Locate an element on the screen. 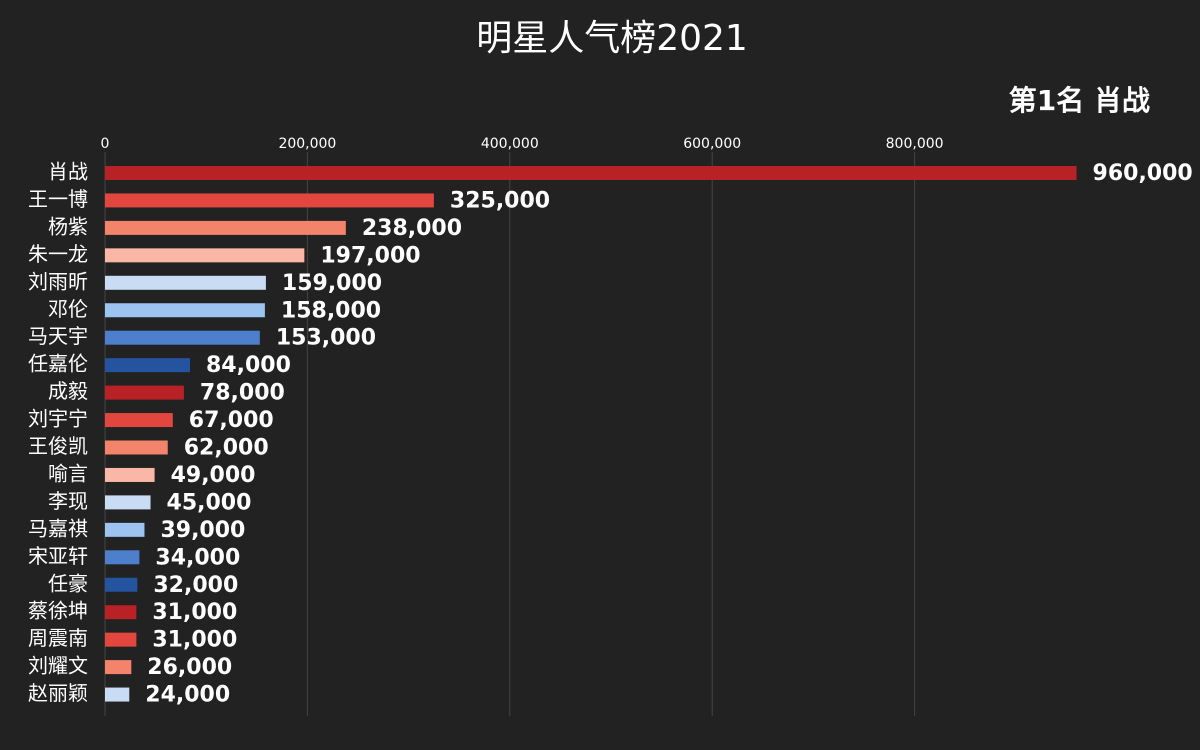 The width and height of the screenshot is (1200, 750). y-tick-label: 朱一龙 is located at coordinates (58, 254).